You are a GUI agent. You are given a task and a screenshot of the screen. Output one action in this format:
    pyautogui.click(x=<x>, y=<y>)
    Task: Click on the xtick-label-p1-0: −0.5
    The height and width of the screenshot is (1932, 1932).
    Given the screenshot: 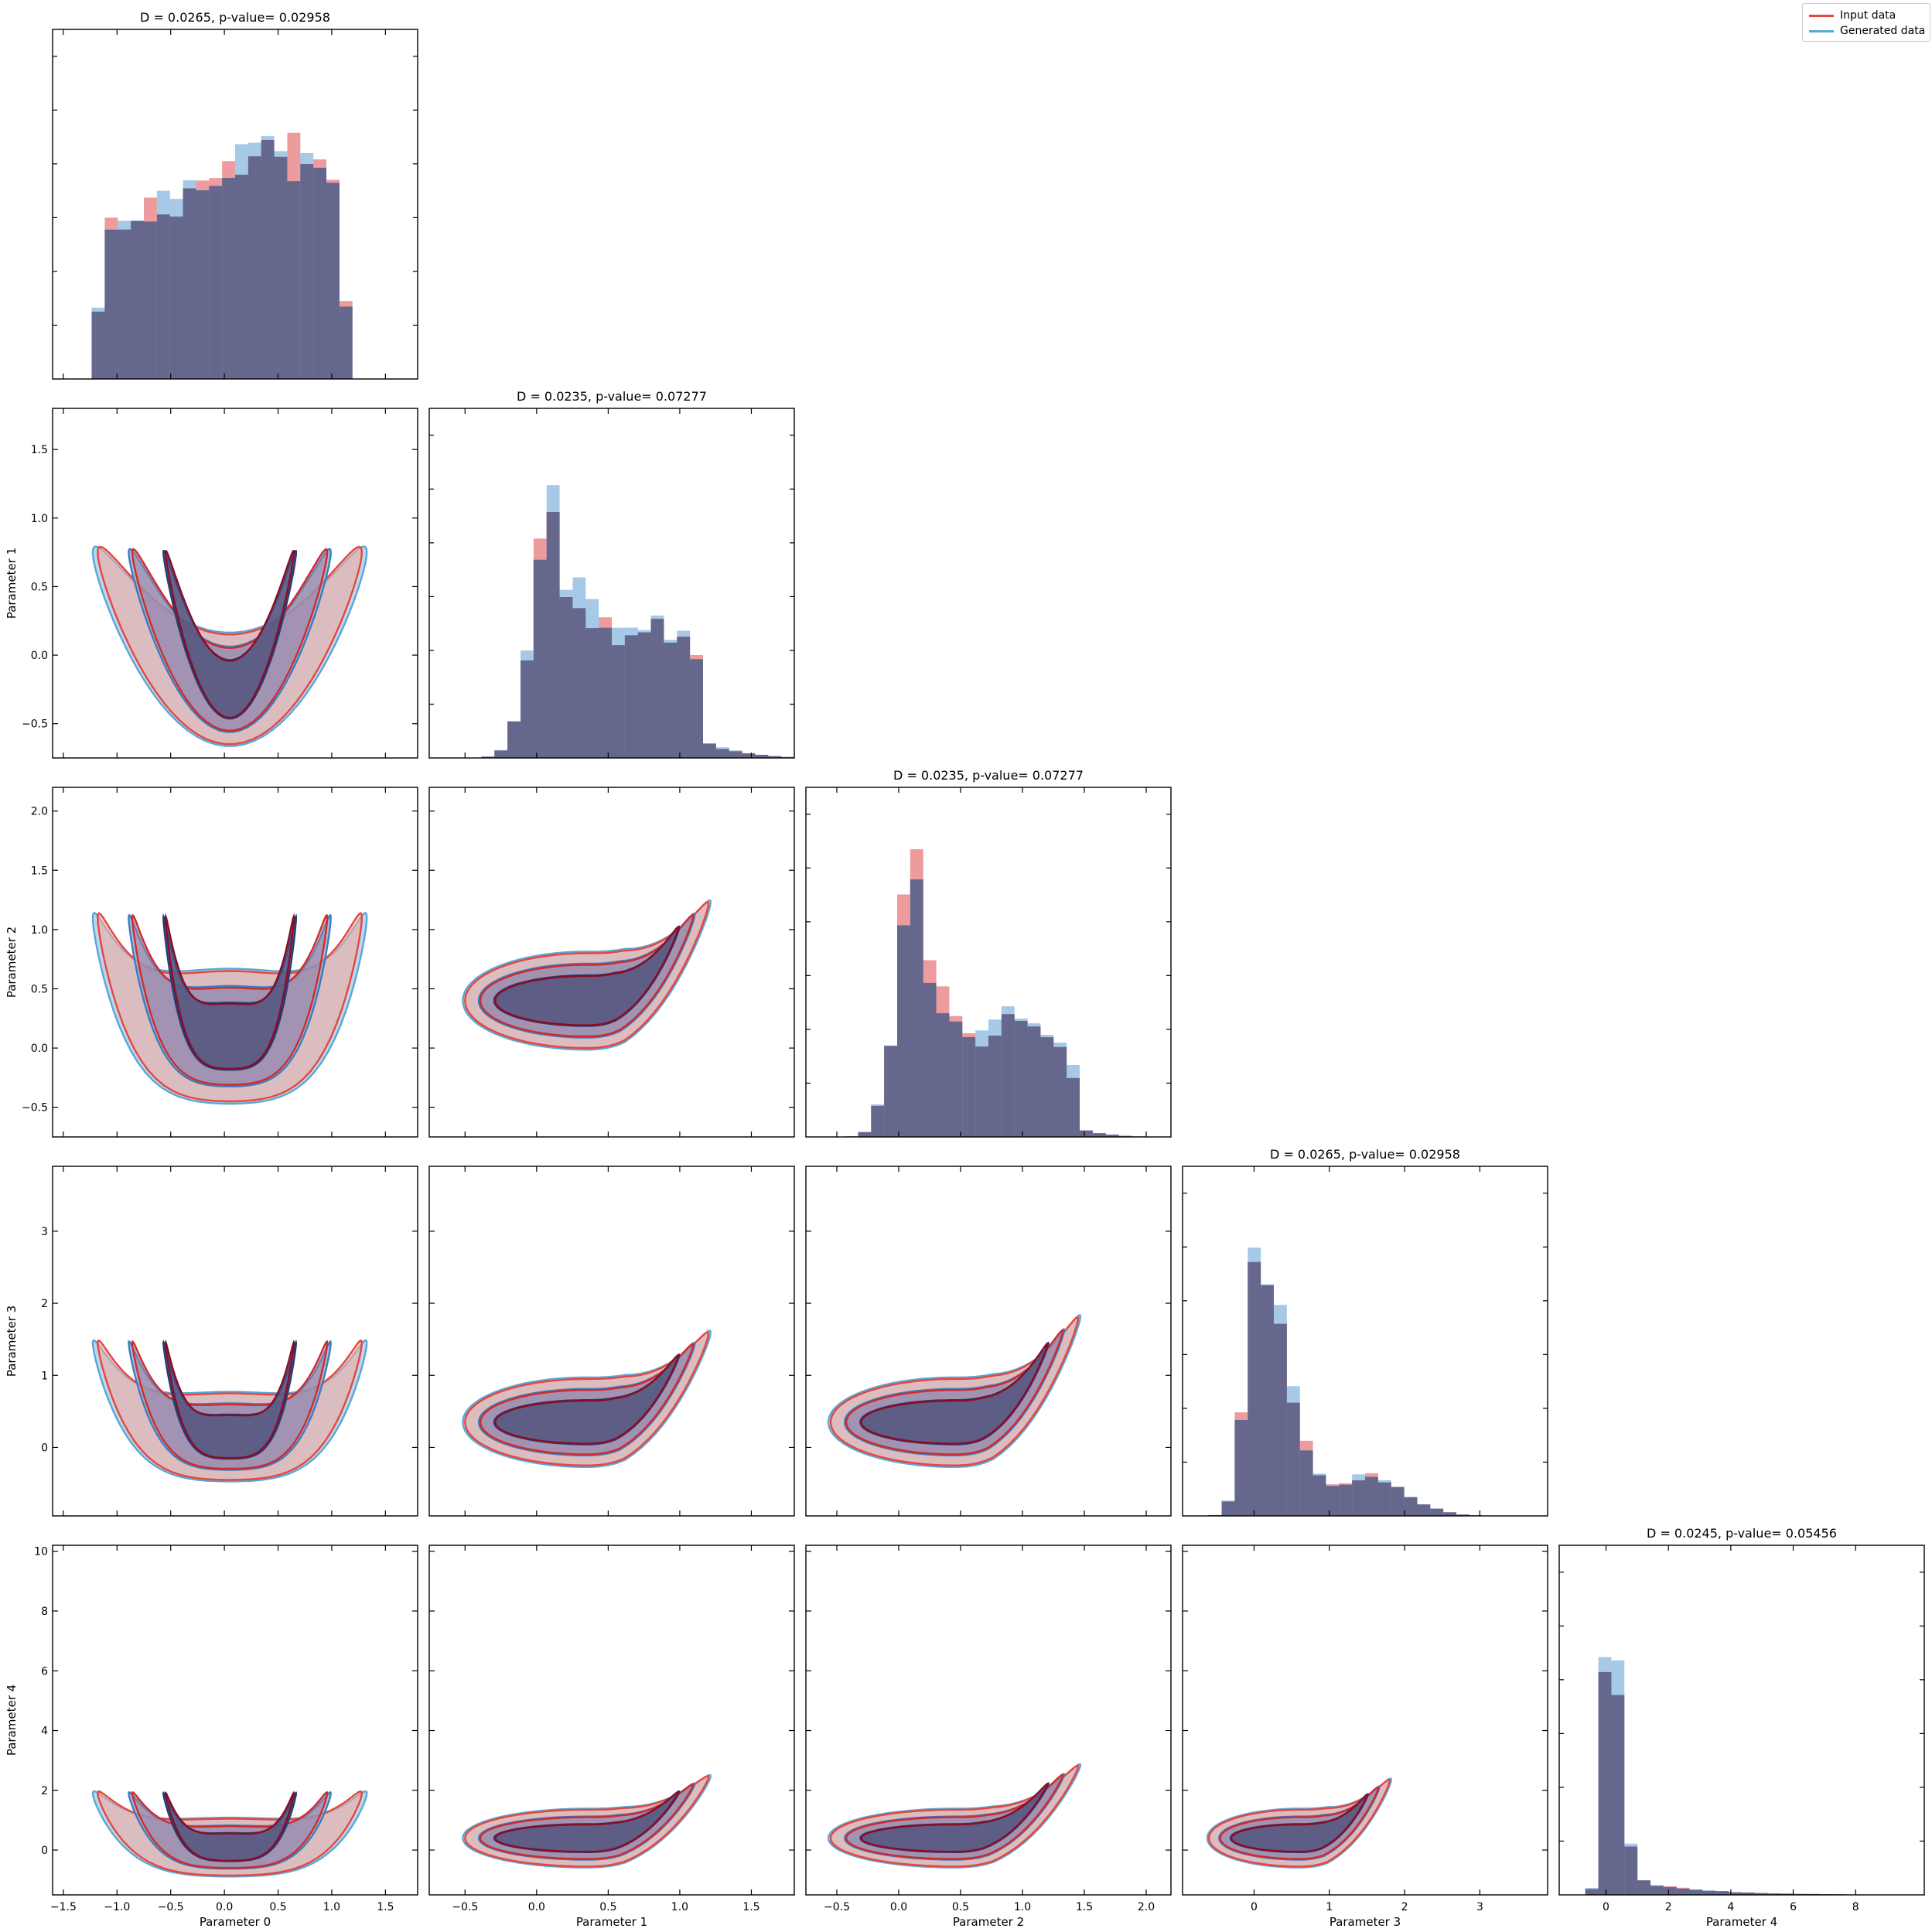 What is the action you would take?
    pyautogui.click(x=465, y=1907)
    